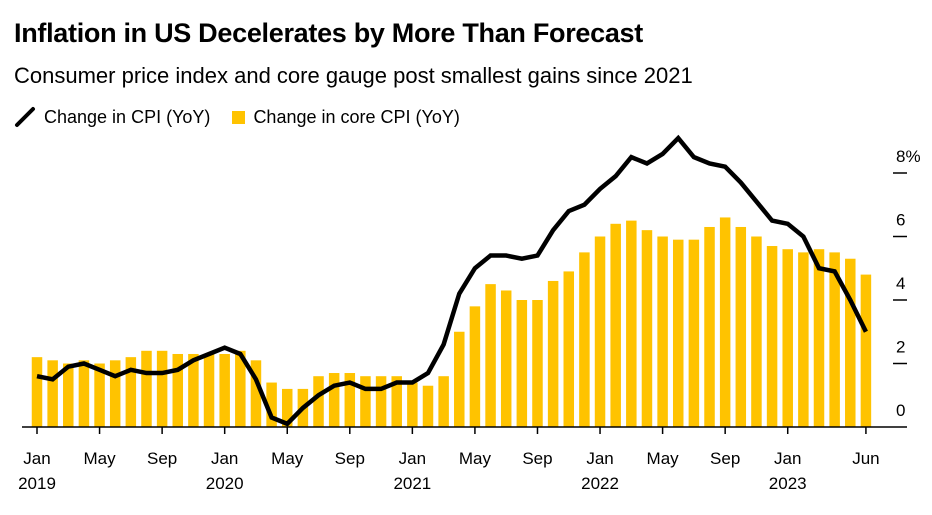  Describe the element at coordinates (239, 117) in the screenshot. I see `legend-bar-swatch` at that location.